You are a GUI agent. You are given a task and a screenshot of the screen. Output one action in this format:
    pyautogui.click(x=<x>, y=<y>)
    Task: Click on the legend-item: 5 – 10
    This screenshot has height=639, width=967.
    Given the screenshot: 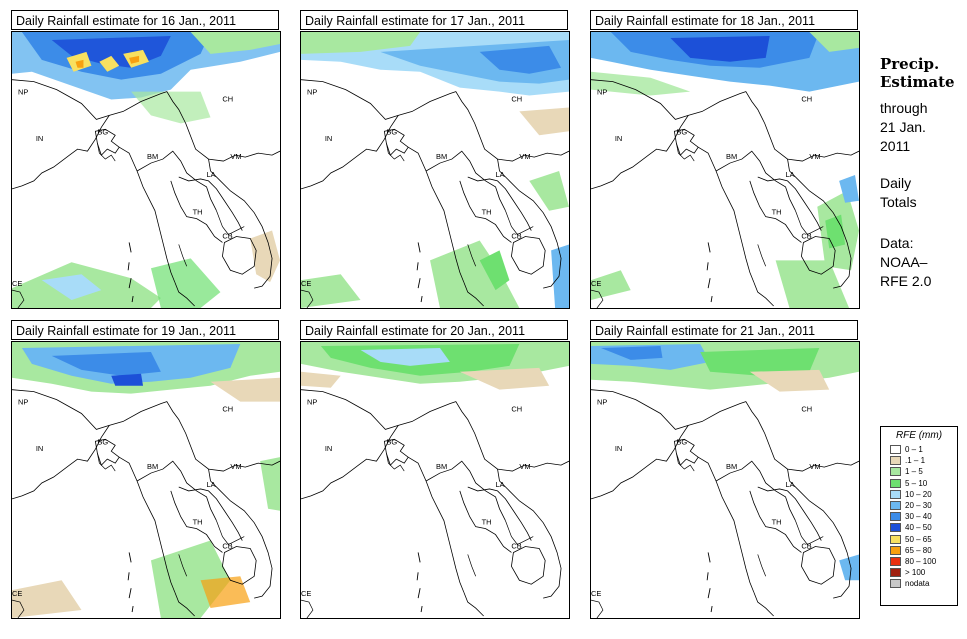 What is the action you would take?
    pyautogui.click(x=919, y=483)
    